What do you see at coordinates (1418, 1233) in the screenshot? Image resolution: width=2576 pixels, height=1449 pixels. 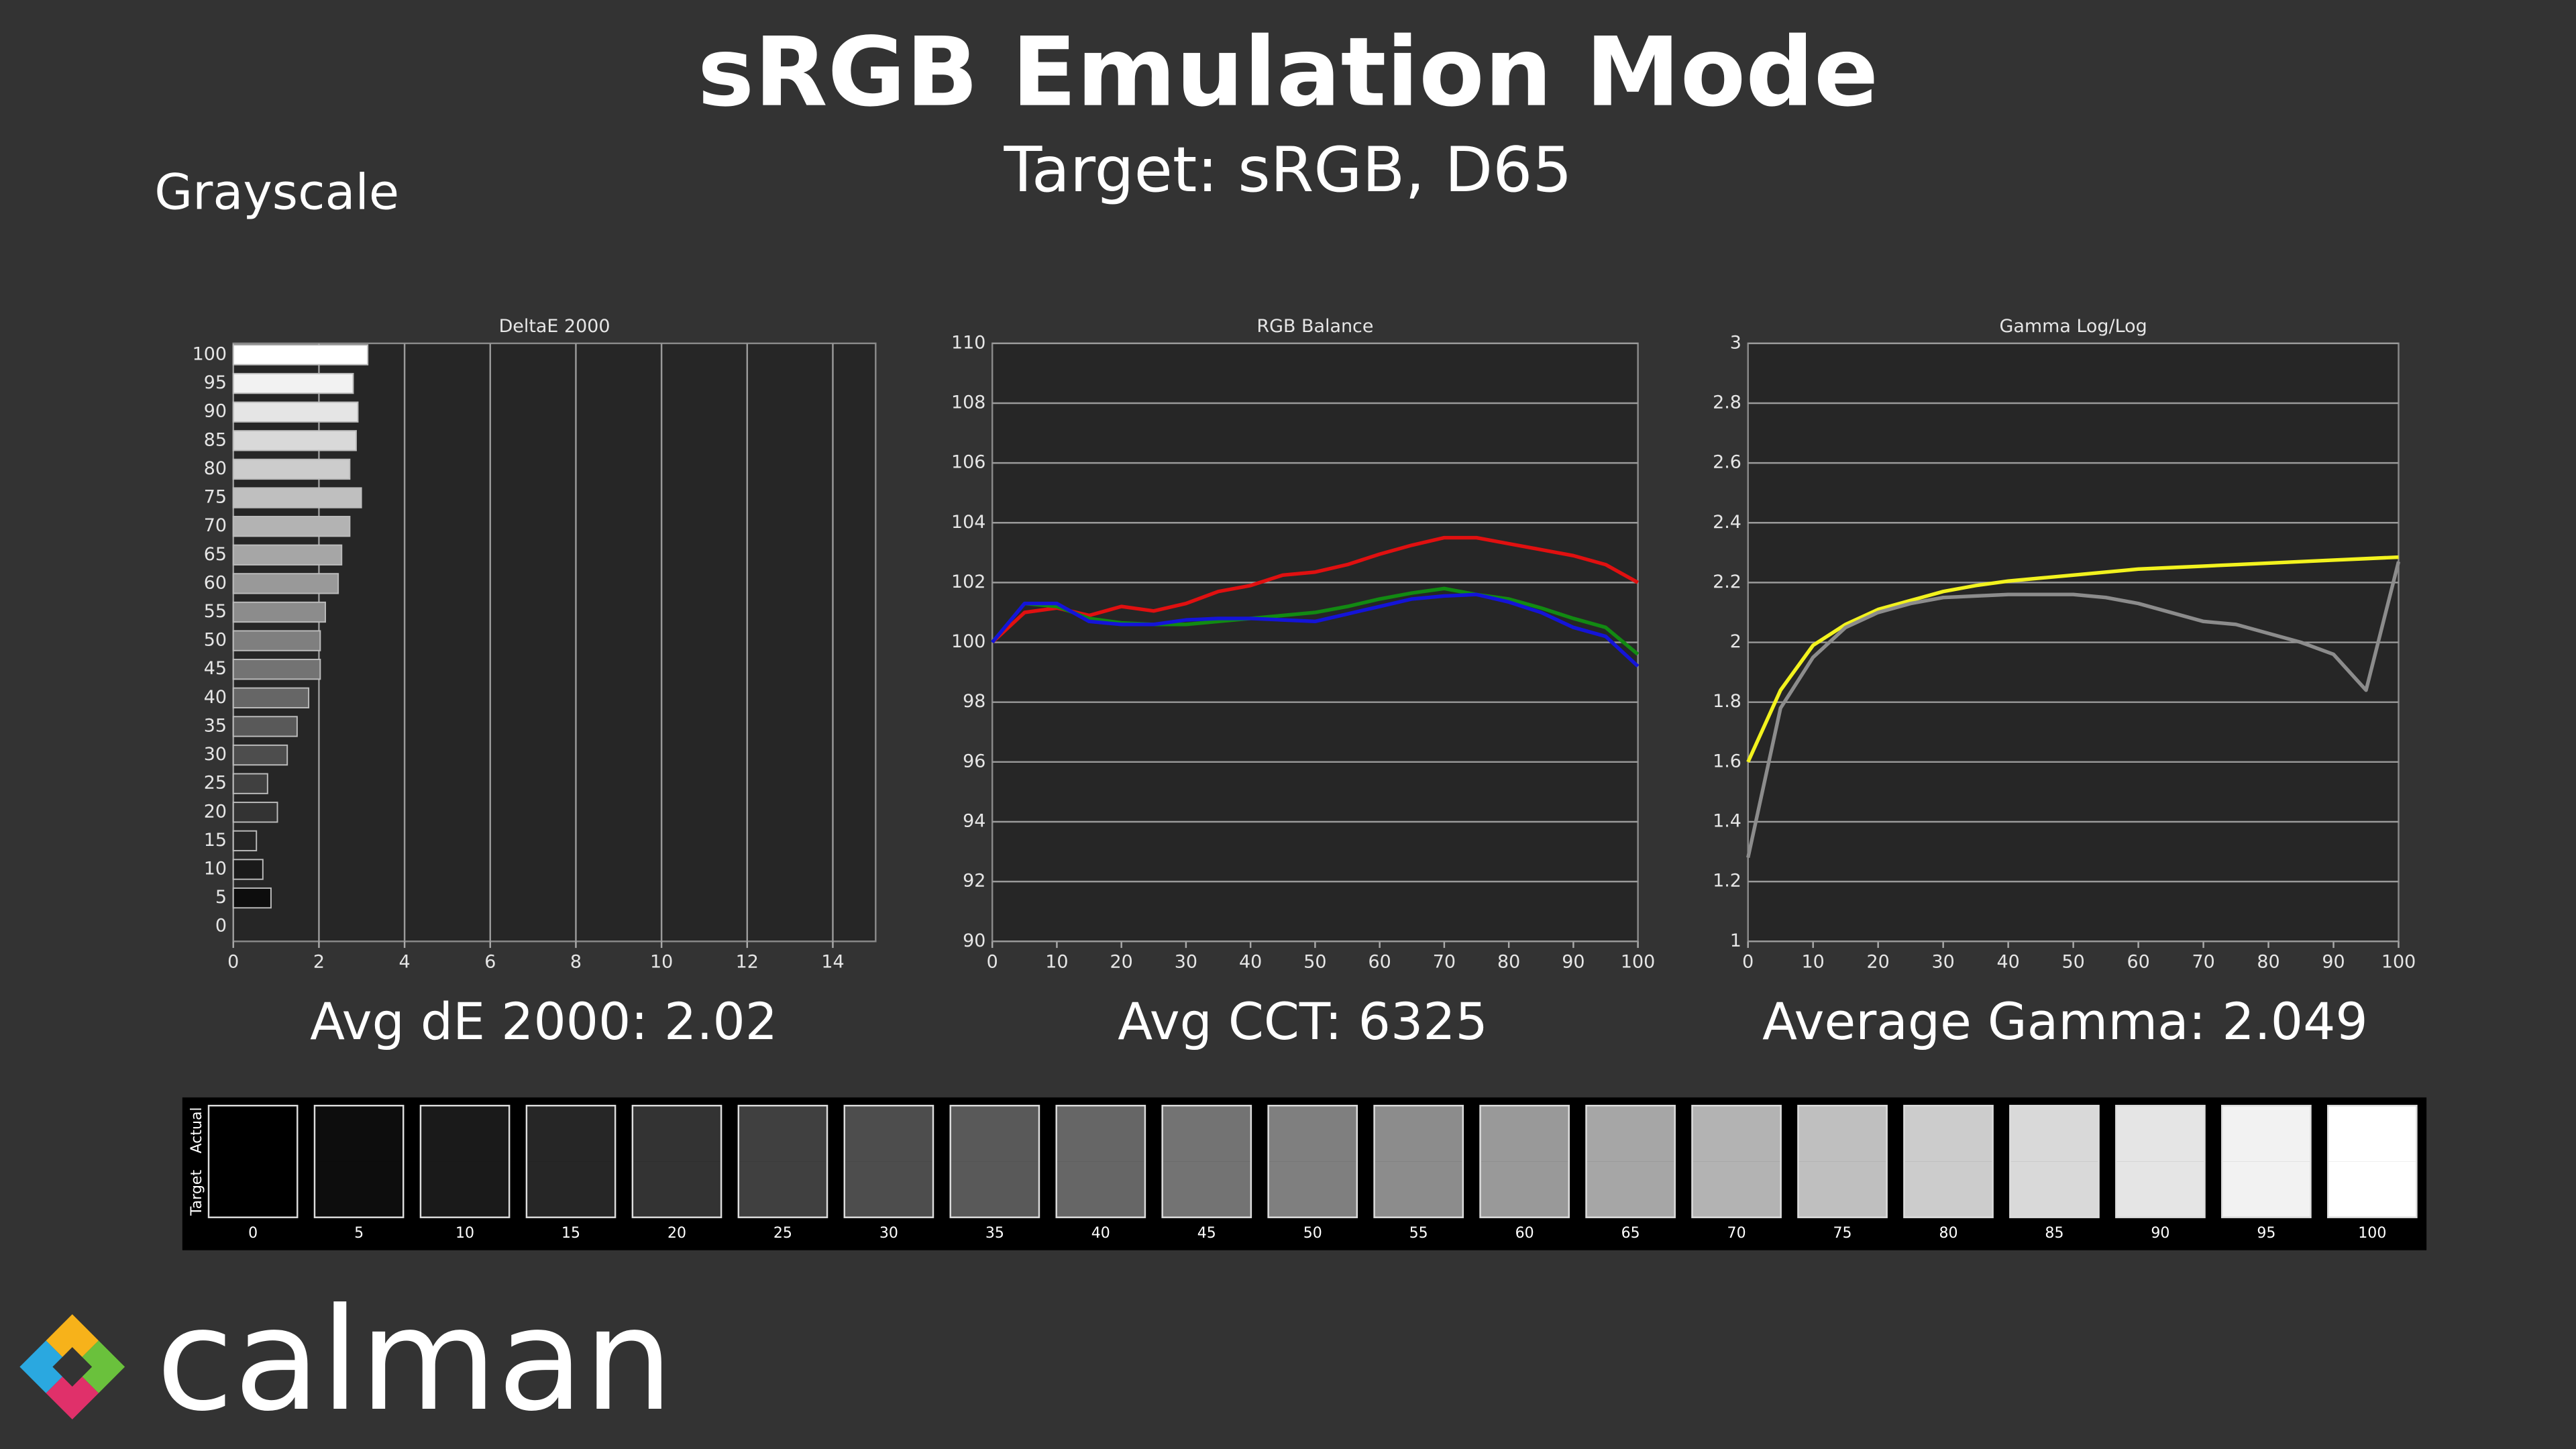 I see `swatch-label: 55` at bounding box center [1418, 1233].